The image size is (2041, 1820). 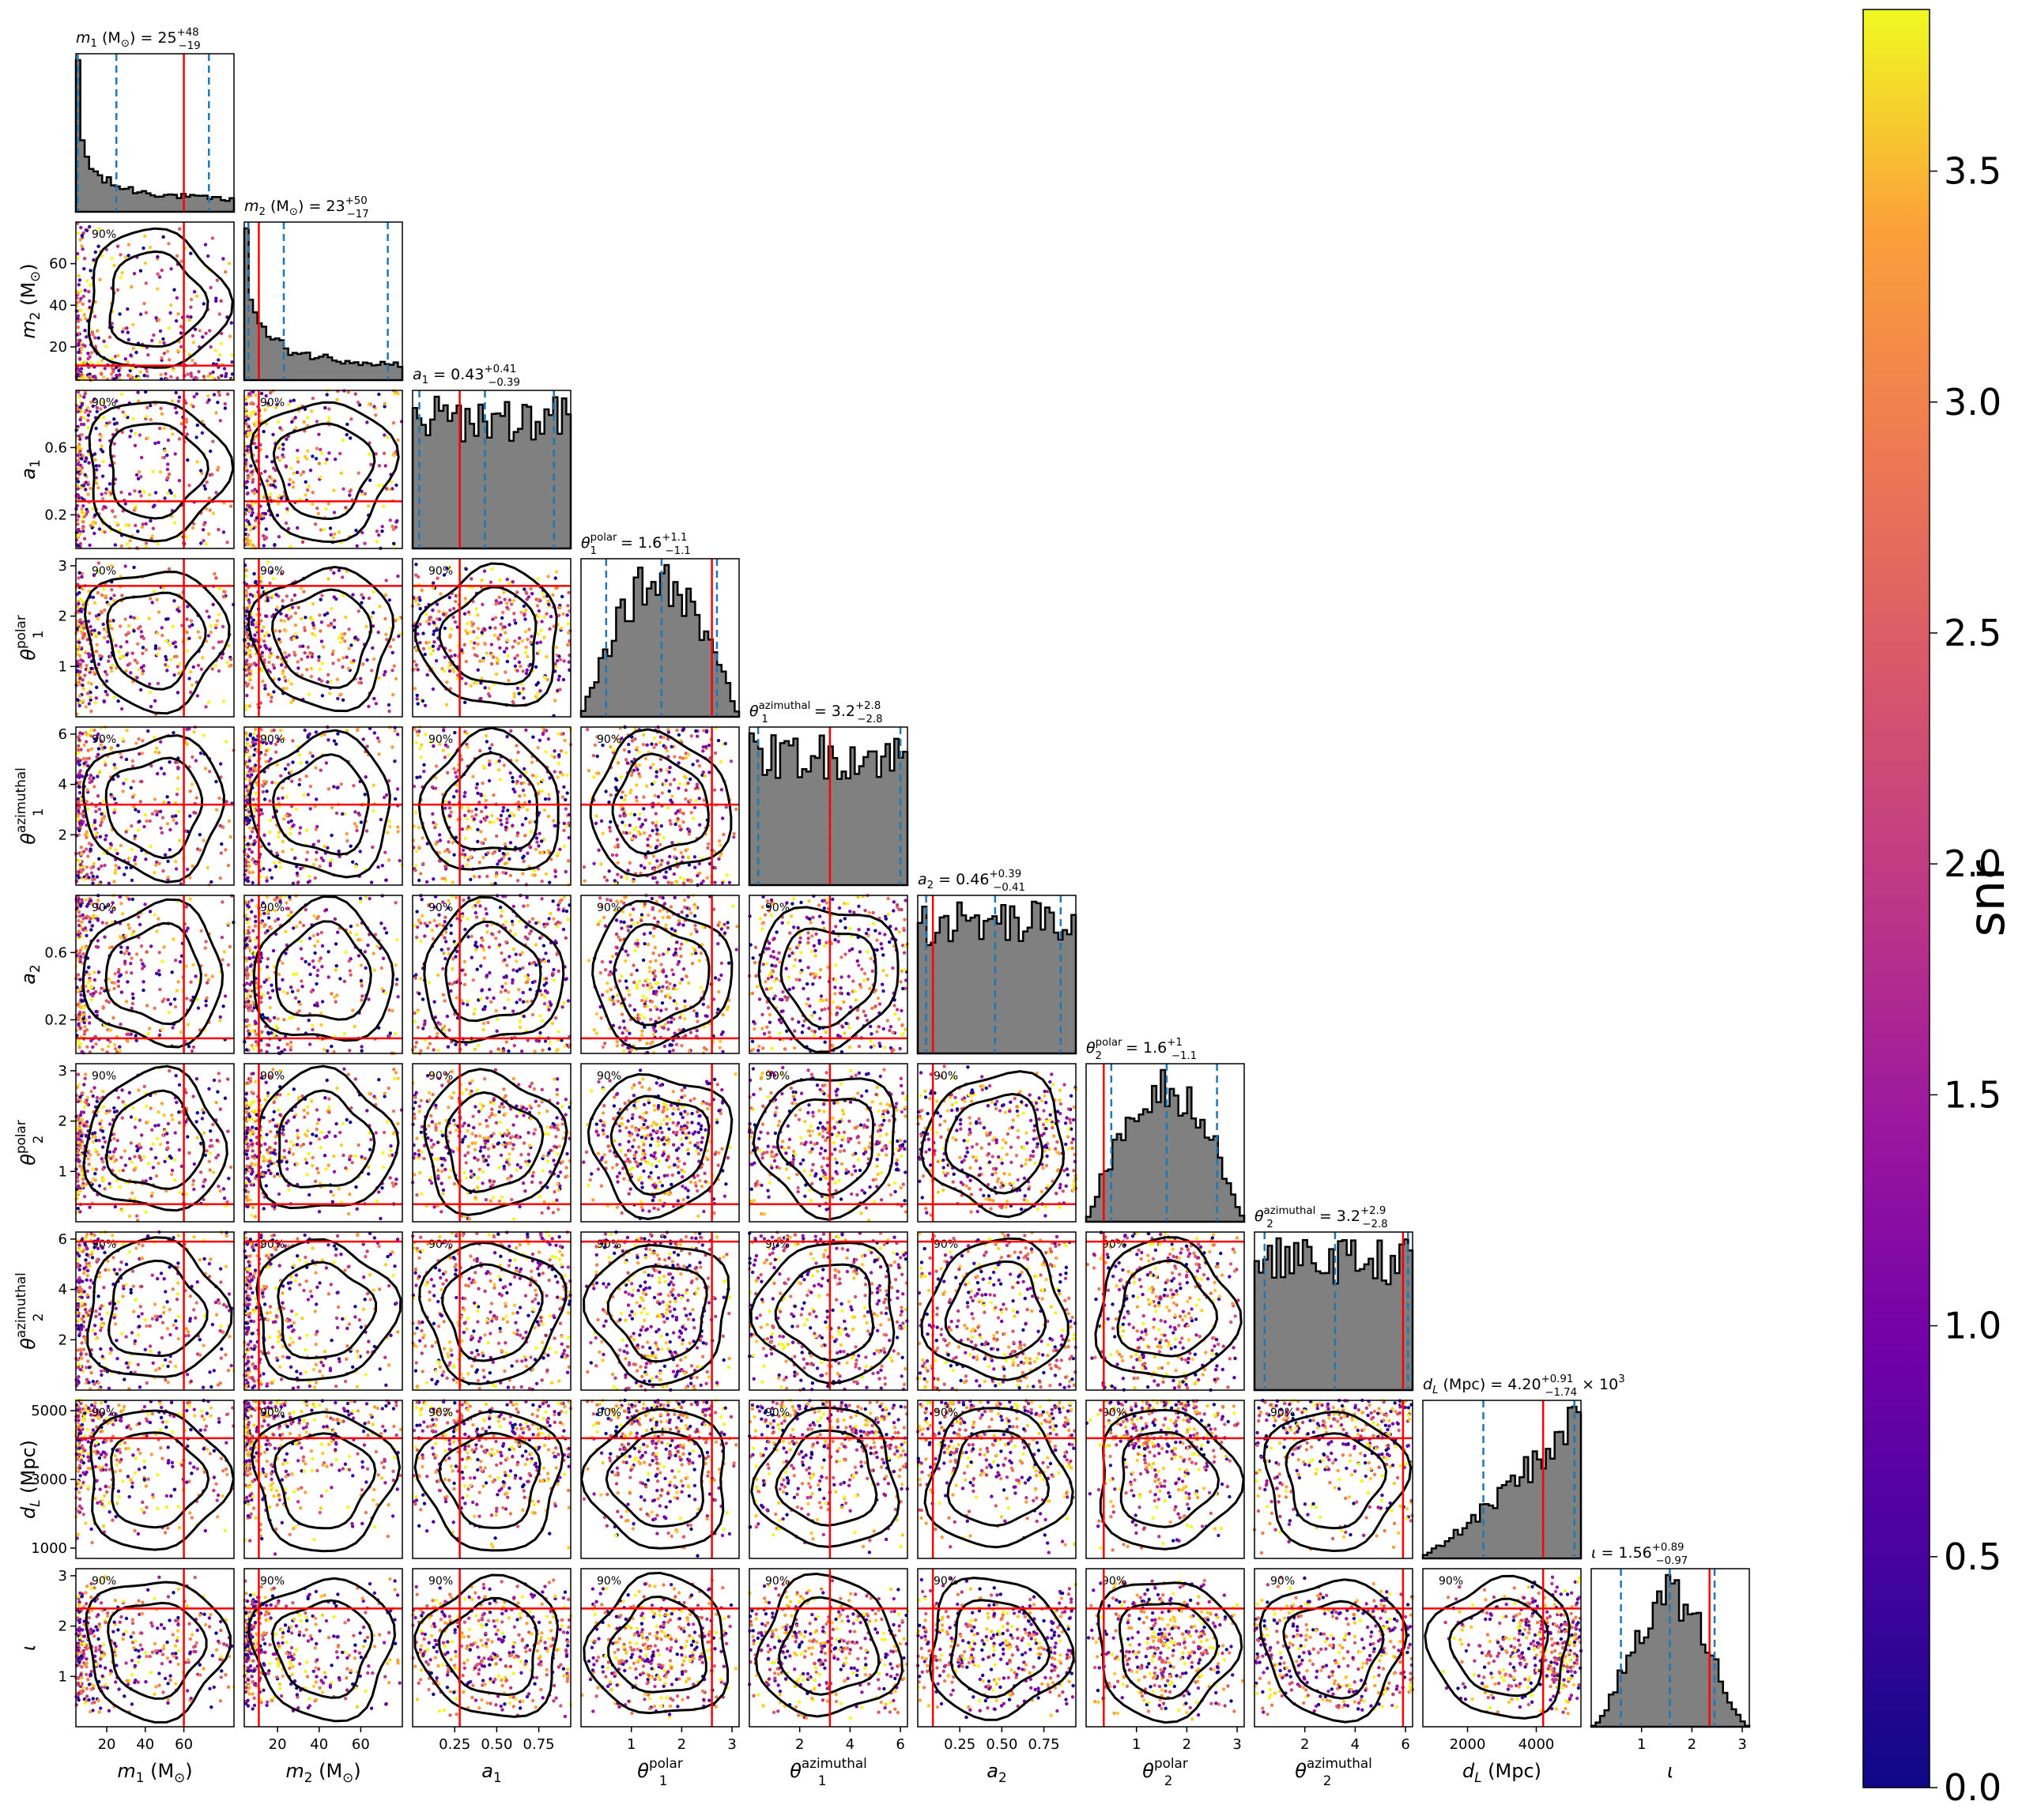 What do you see at coordinates (491, 457) in the screenshot?
I see `hist-panel-a1: a1 = 0.43+0.41 −0.39` at bounding box center [491, 457].